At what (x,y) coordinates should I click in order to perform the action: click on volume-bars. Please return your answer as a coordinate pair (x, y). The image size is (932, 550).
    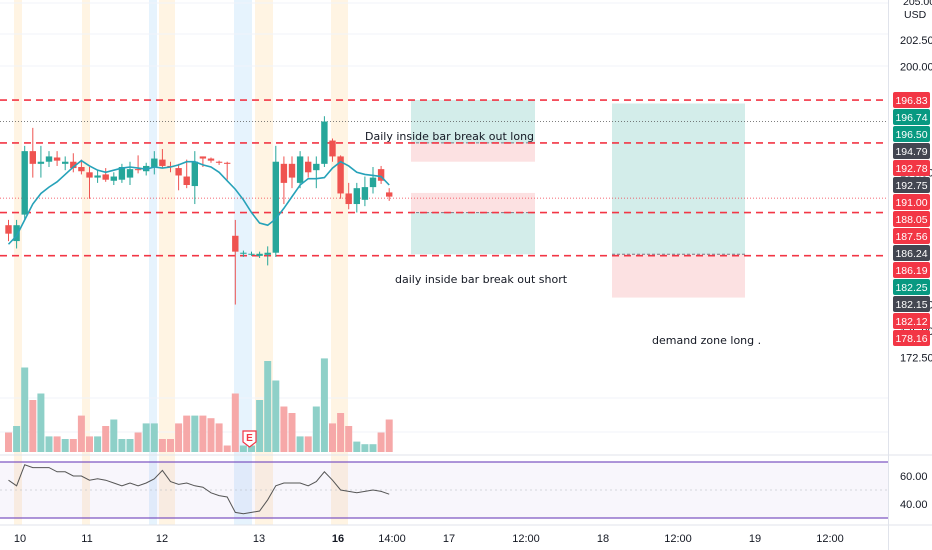
    Looking at the image, I should click on (199, 405).